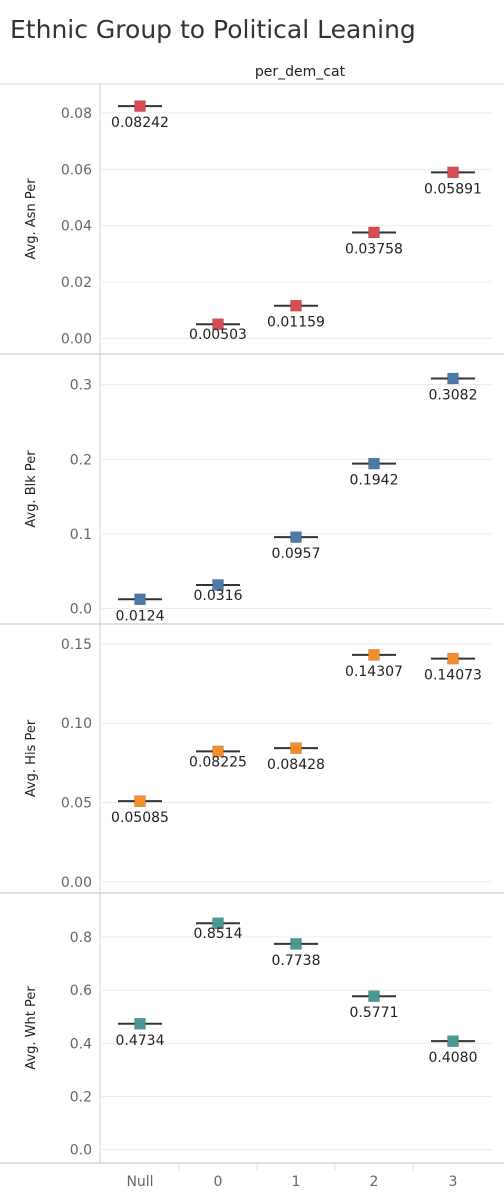 The image size is (504, 1200). What do you see at coordinates (296, 554) in the screenshot?
I see `data-label: 0.0957` at bounding box center [296, 554].